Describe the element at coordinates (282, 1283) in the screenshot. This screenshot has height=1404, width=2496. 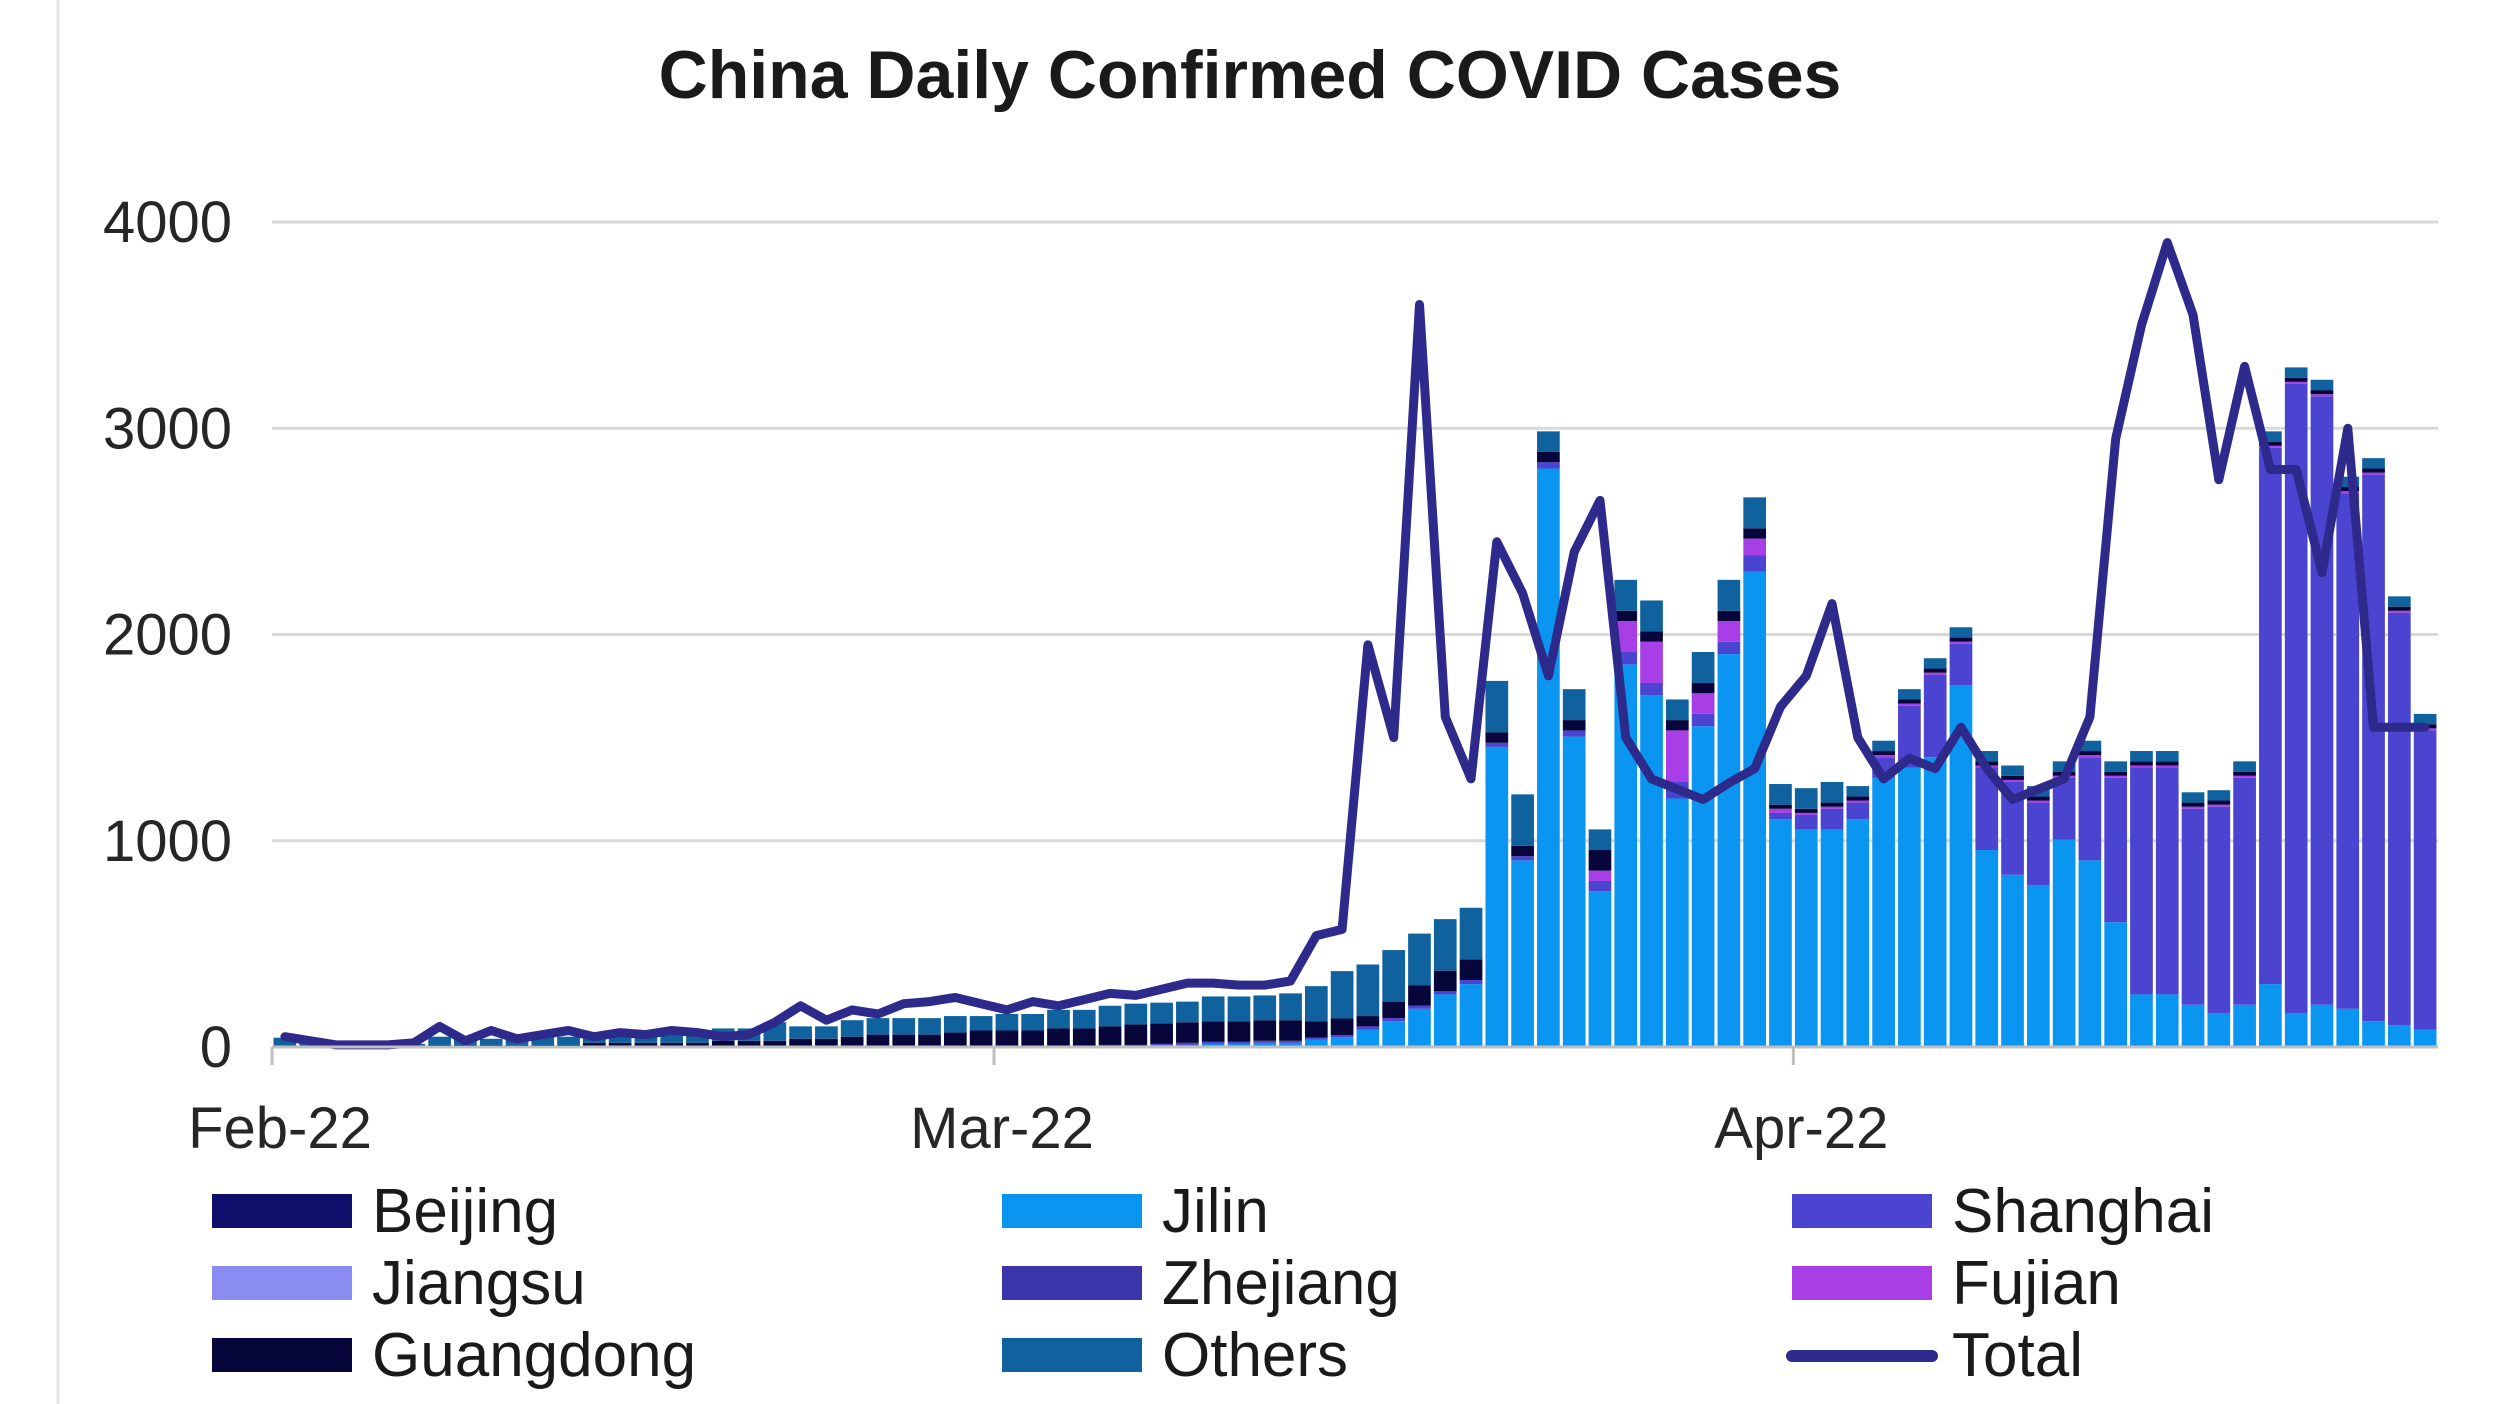
I see `legend-swatch-jiangsu` at that location.